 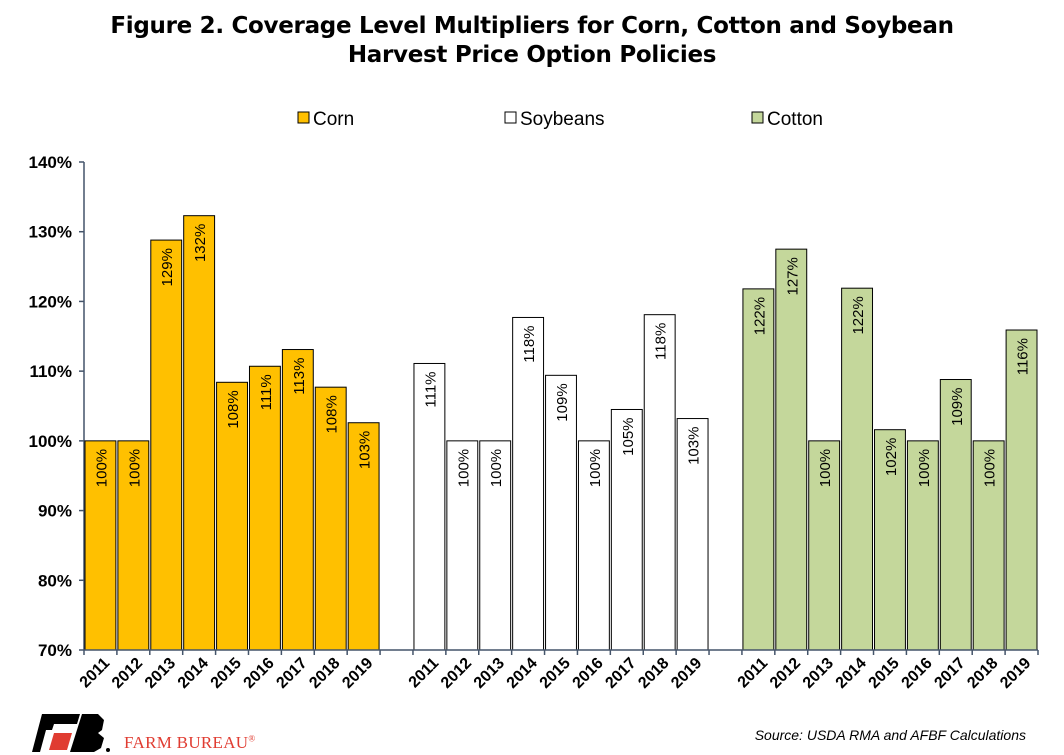 I want to click on bar-corn-2016, so click(x=264, y=508).